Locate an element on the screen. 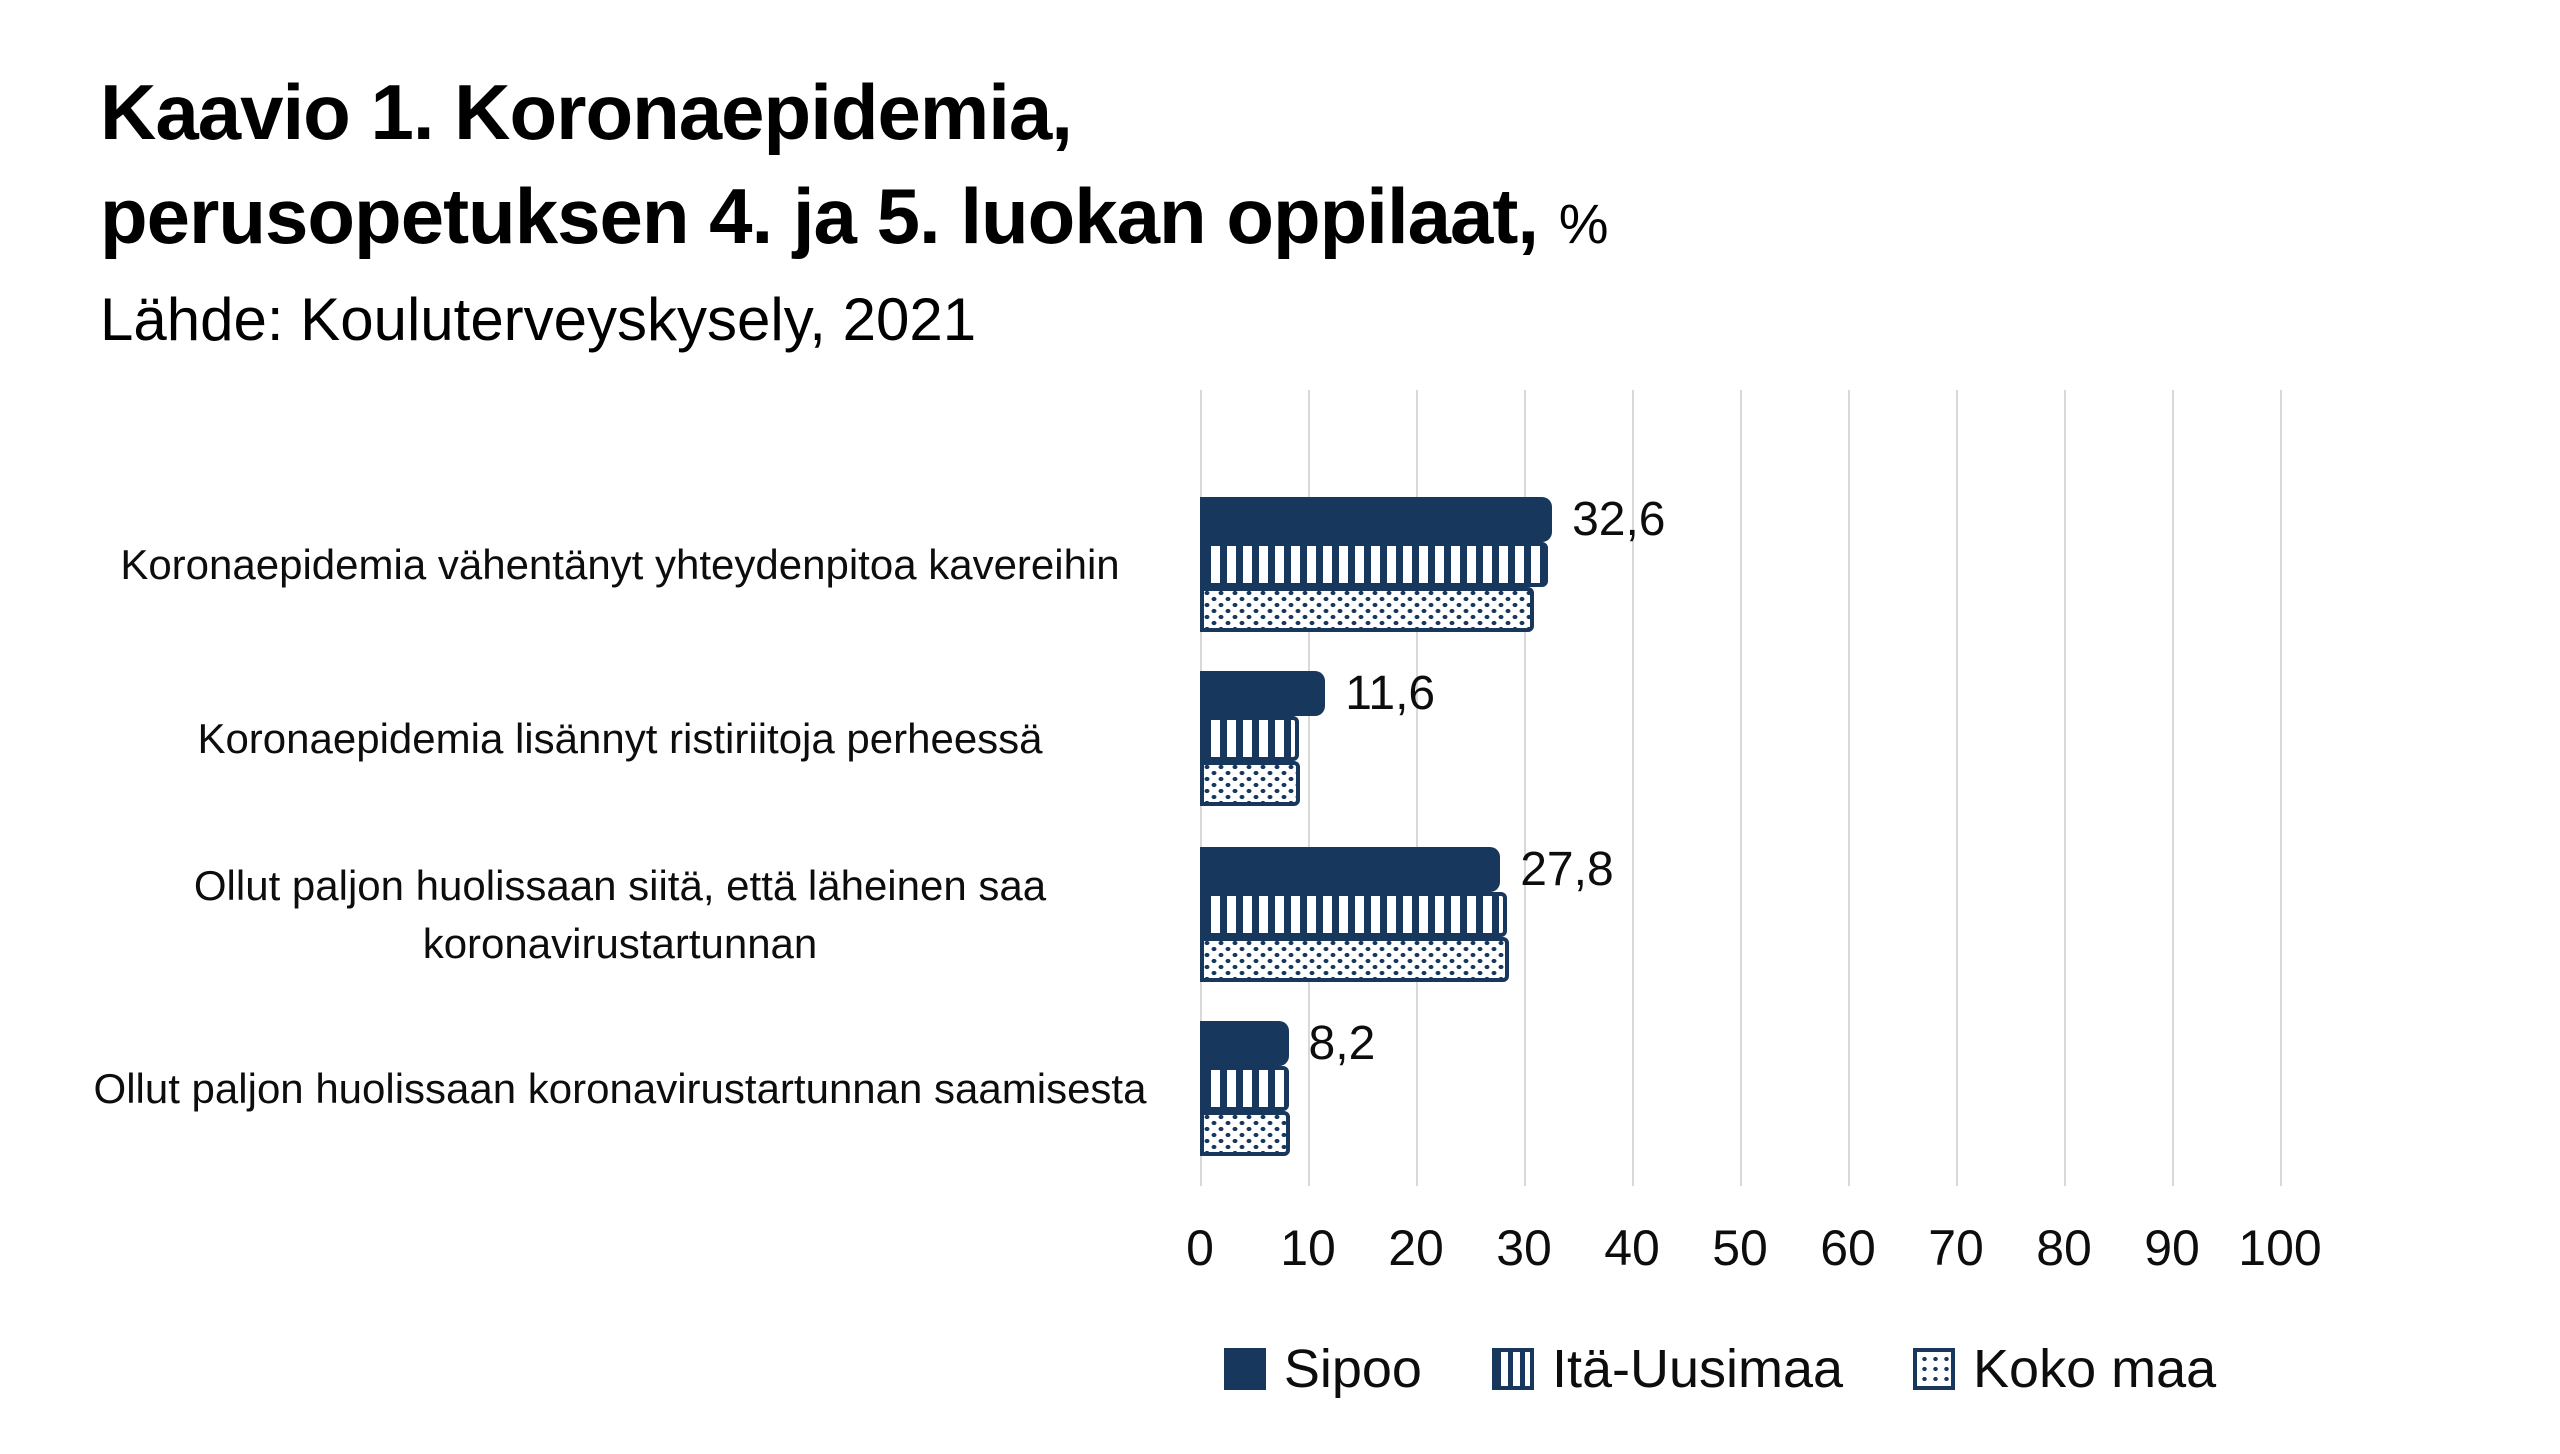 The height and width of the screenshot is (1454, 2560). bar-group: 8,2 is located at coordinates (1741, 1086).